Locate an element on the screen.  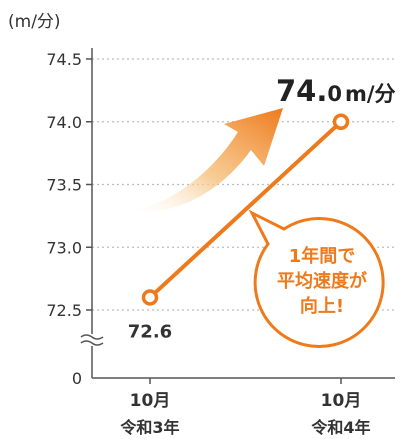
callout-shape is located at coordinates (316, 278).